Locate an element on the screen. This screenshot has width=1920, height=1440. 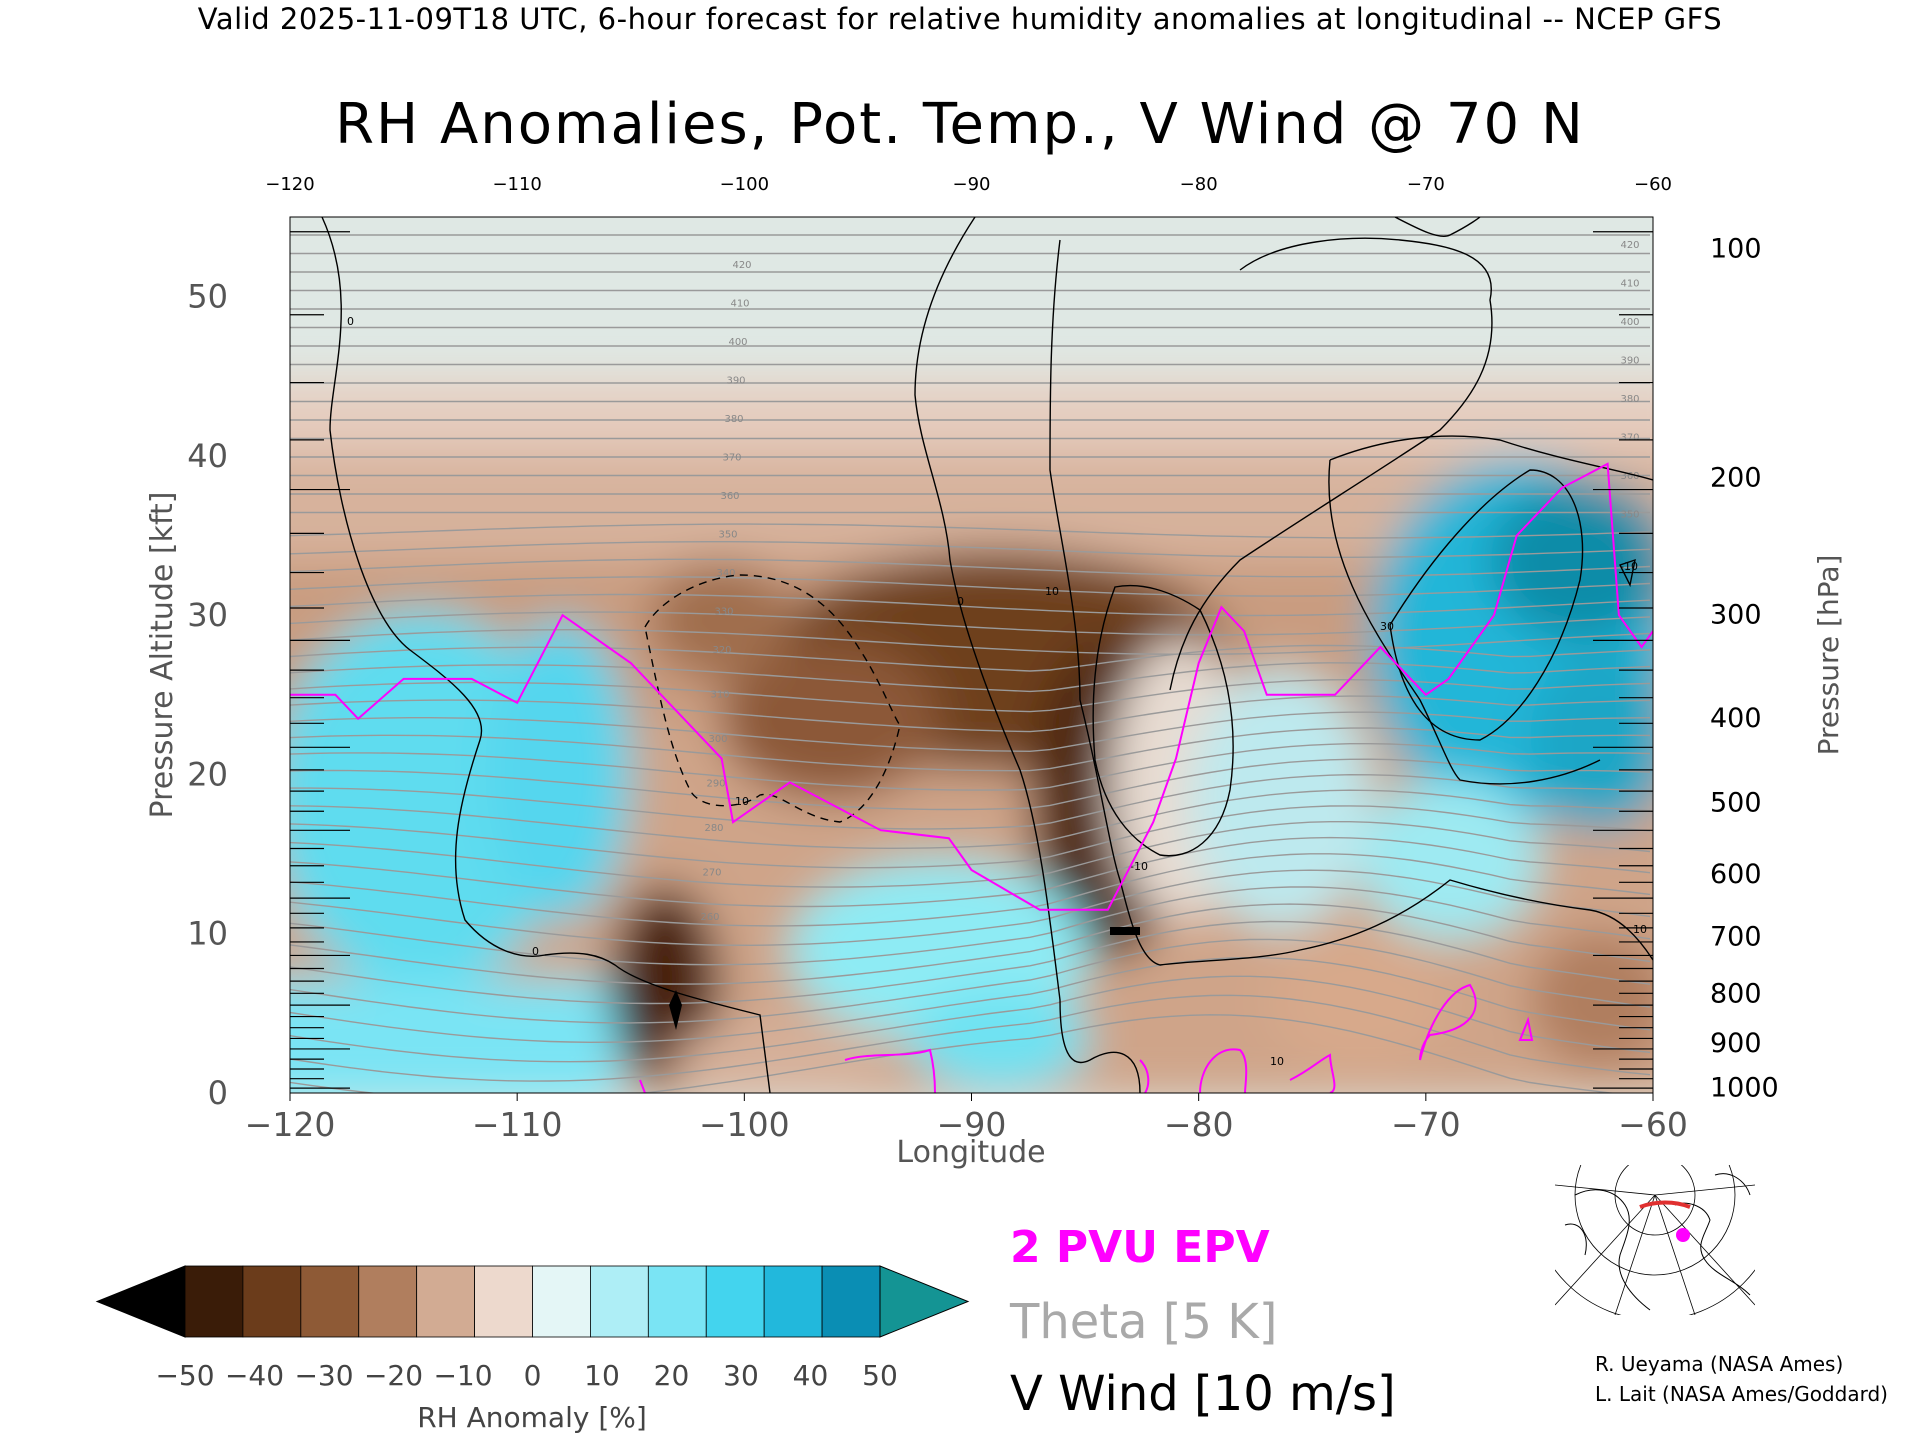
theta-contour-label: 340 is located at coordinates (725, 573).